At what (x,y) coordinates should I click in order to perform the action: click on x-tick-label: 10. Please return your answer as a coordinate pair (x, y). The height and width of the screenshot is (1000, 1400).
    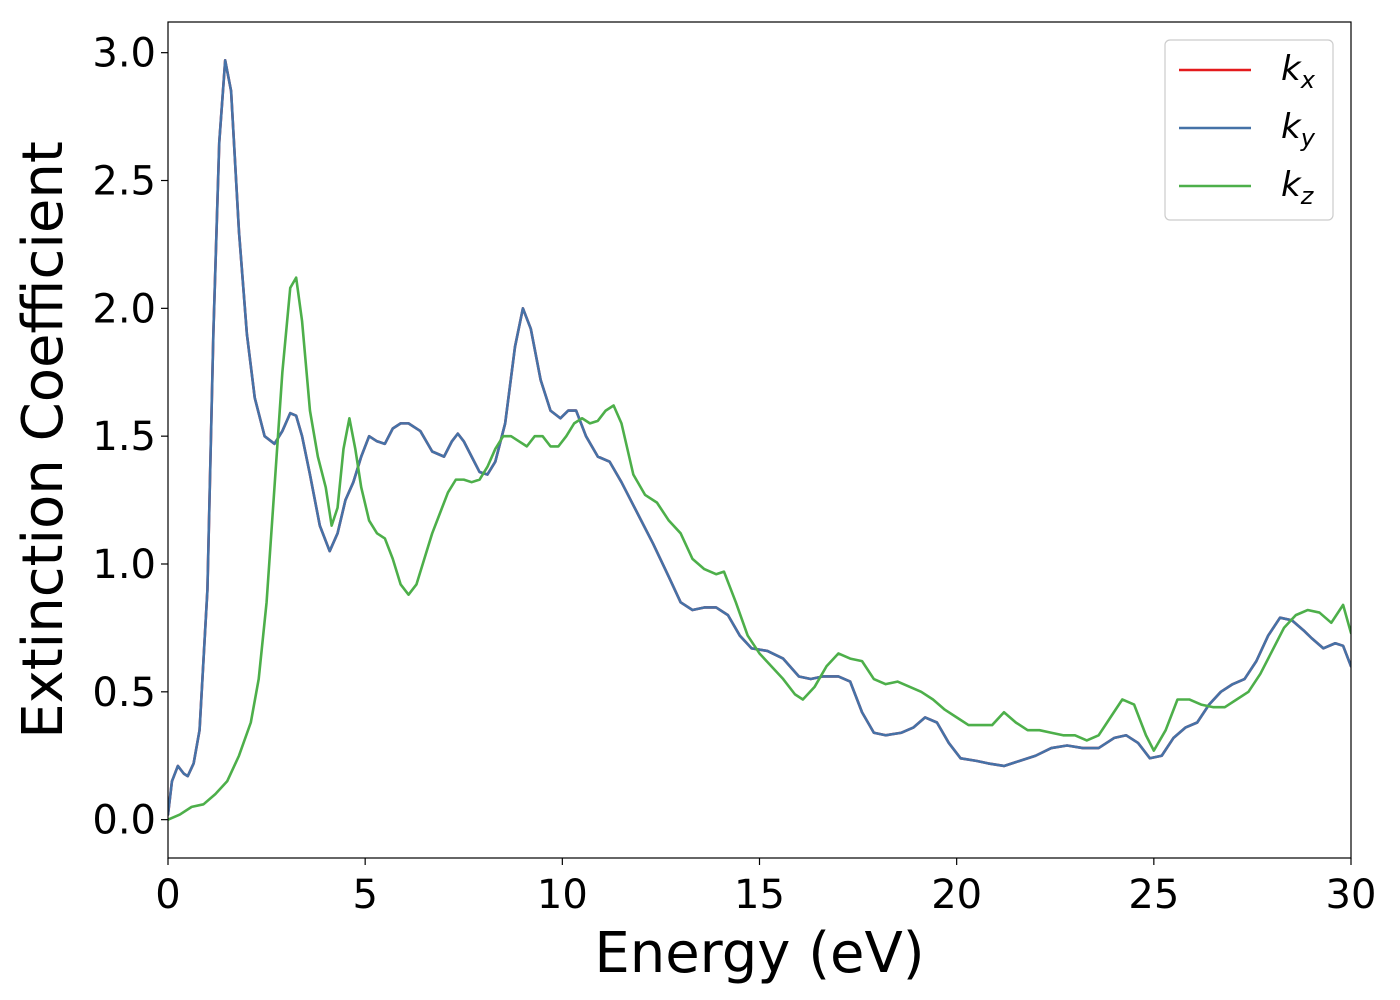
    Looking at the image, I should click on (562, 895).